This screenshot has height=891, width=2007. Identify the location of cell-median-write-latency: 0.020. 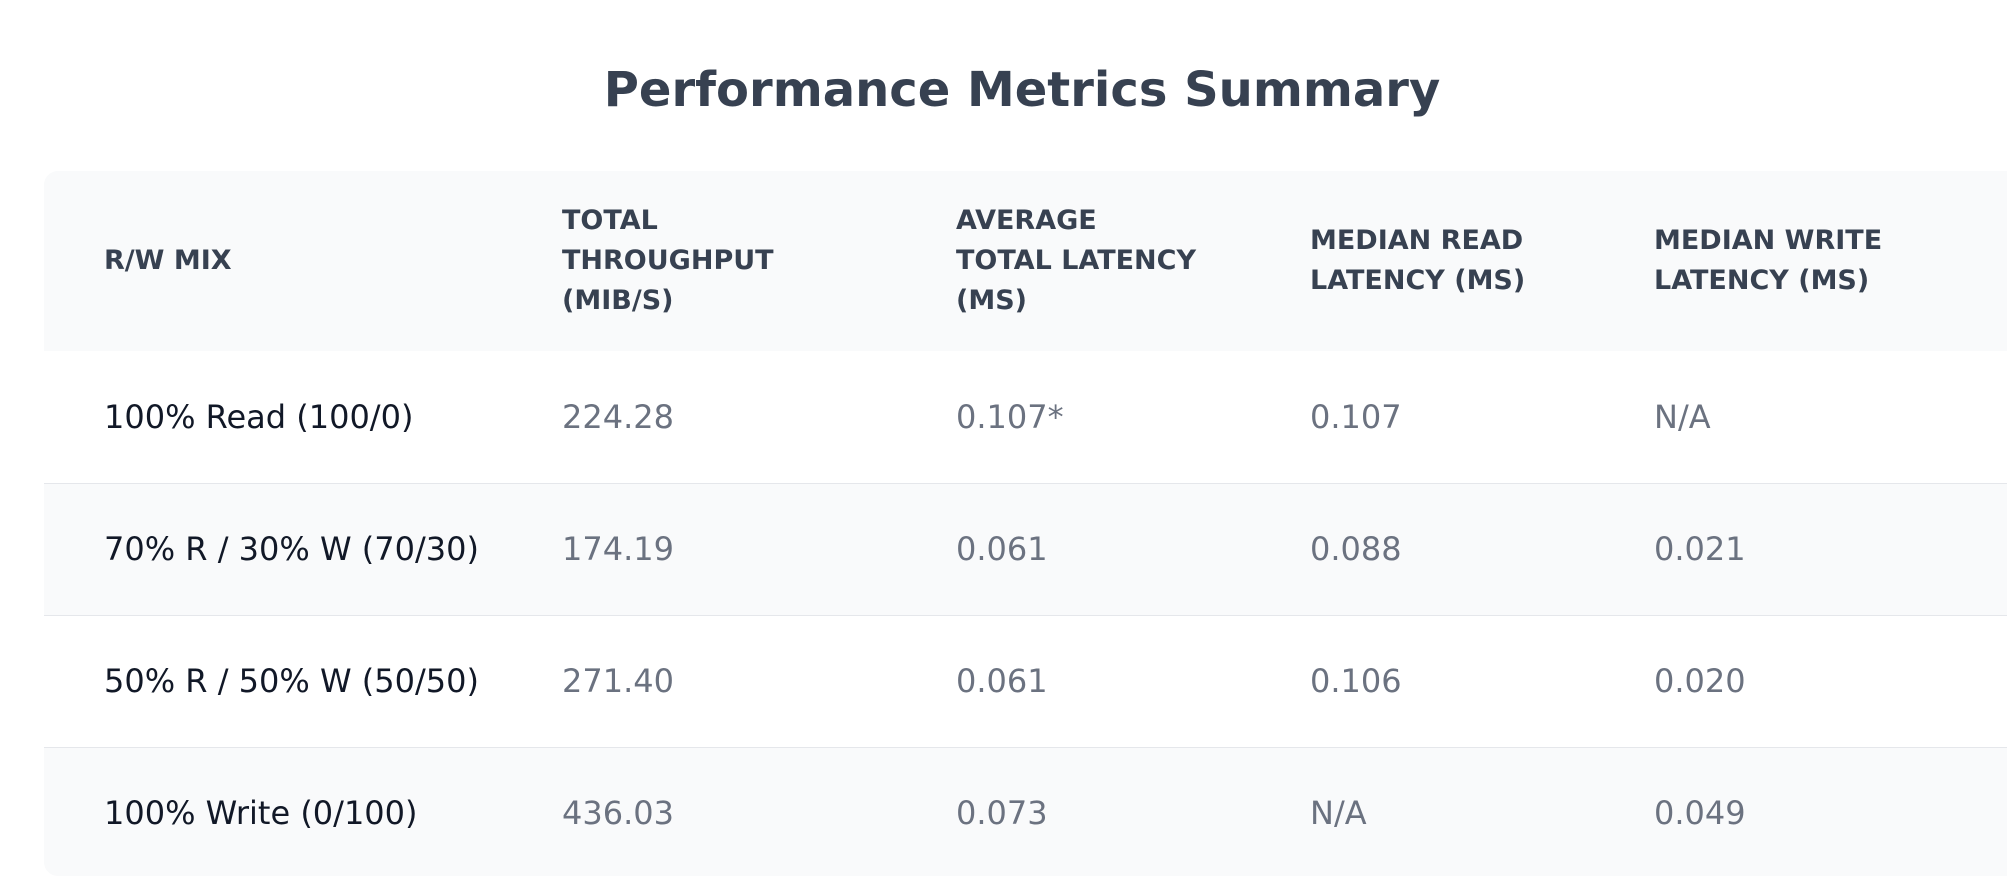
(1700, 681).